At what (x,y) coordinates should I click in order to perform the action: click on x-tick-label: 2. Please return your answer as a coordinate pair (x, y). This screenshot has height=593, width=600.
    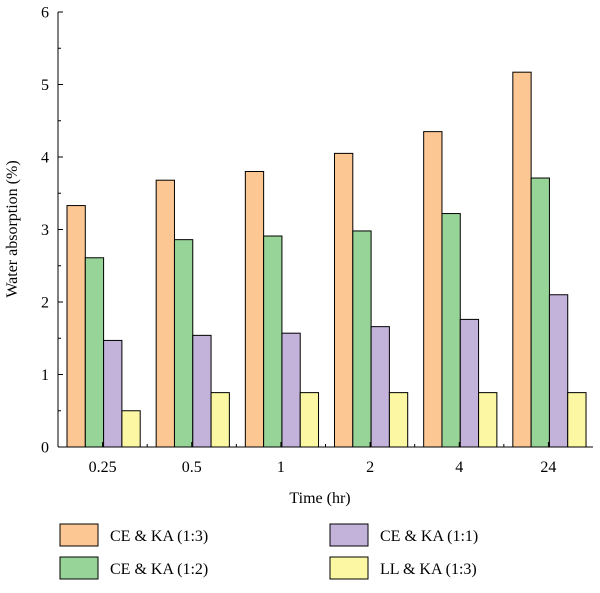
    Looking at the image, I should click on (370, 467).